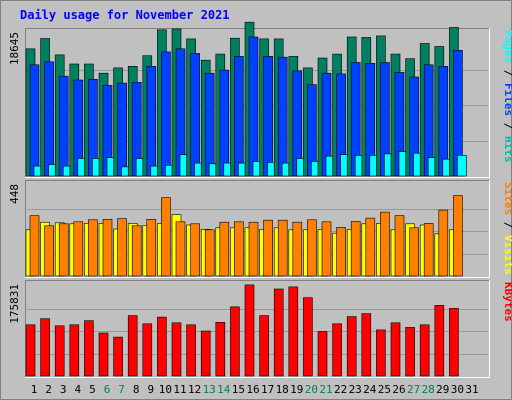  I want to click on panel-visits-legend-part: /, so click(507, 225).